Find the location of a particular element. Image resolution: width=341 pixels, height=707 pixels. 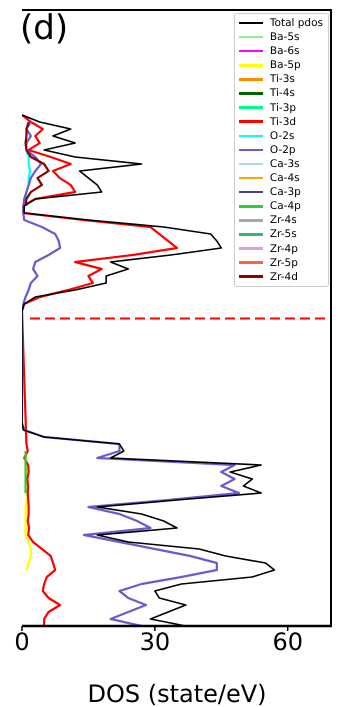

legend-label: Ti-3d is located at coordinates (283, 121).